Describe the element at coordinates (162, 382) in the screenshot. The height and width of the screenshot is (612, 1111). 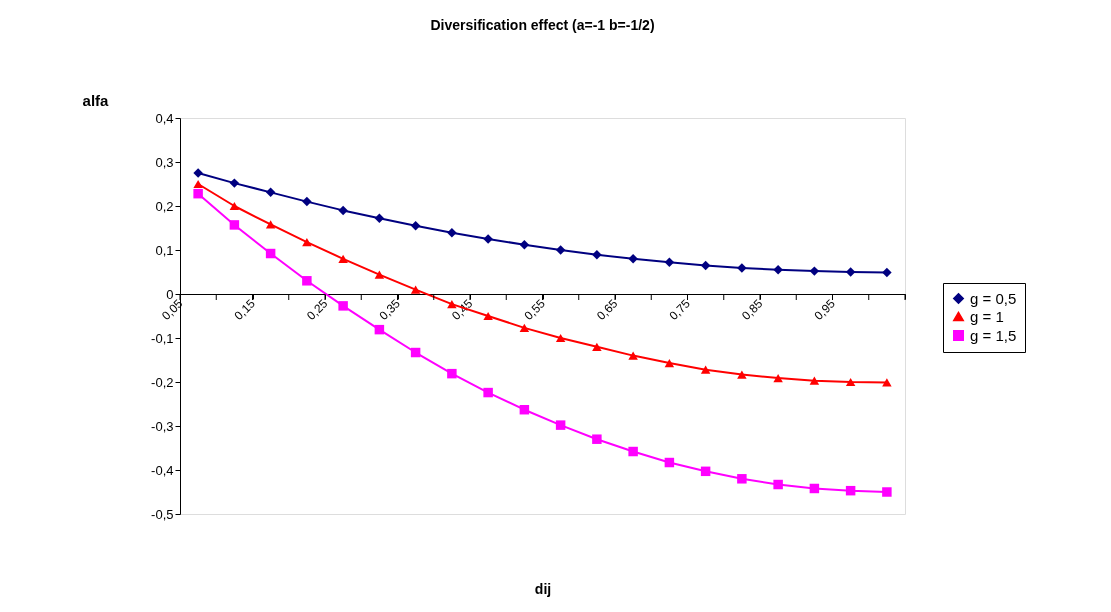
I see `y-tick-label: -0,2` at that location.